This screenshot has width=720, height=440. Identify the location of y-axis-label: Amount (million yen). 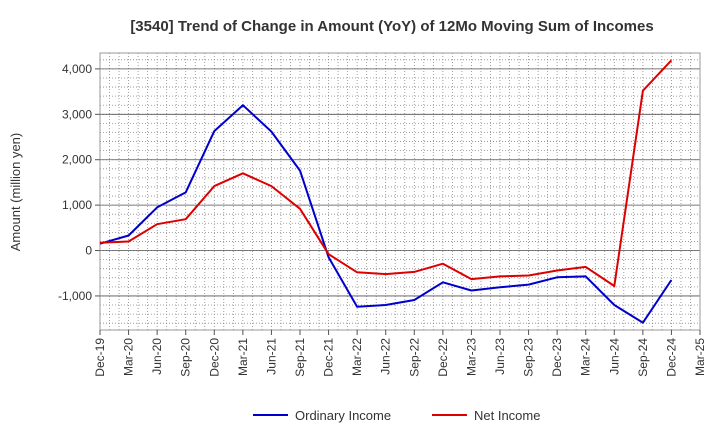
(15, 192).